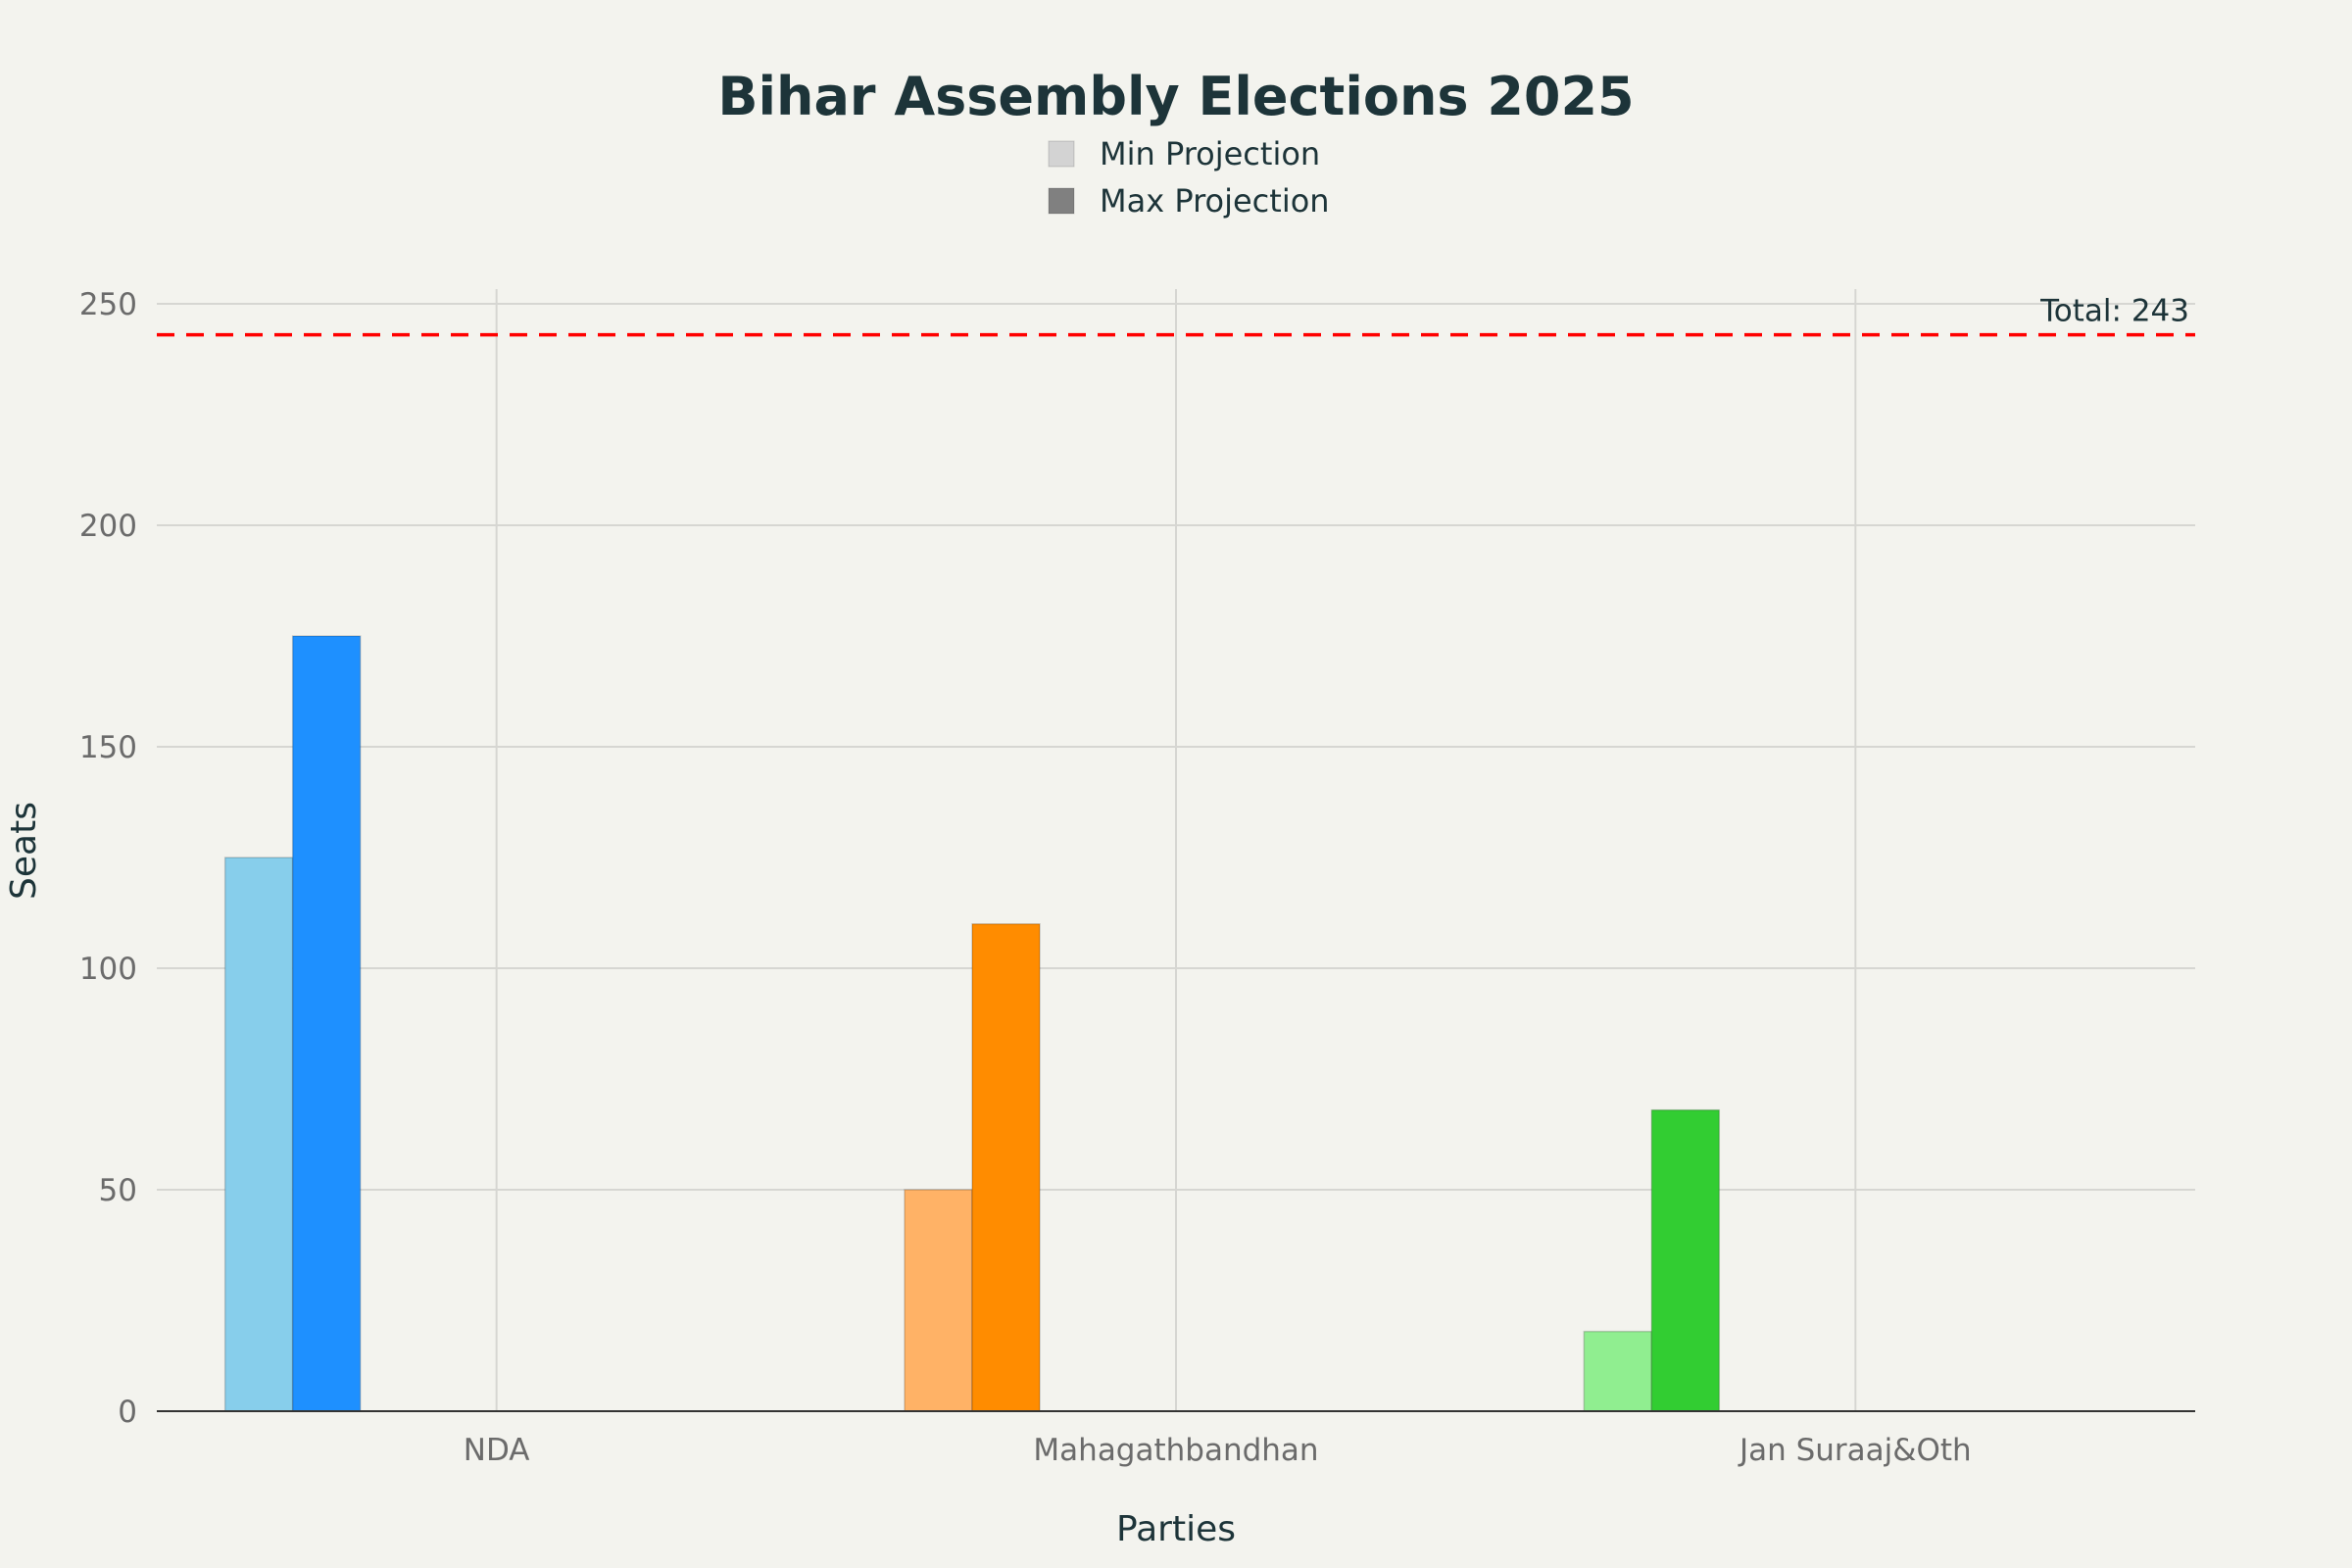 This screenshot has width=2352, height=1568. What do you see at coordinates (1175, 96) in the screenshot?
I see `chart-title: Bihar Assembly Elections 2025` at bounding box center [1175, 96].